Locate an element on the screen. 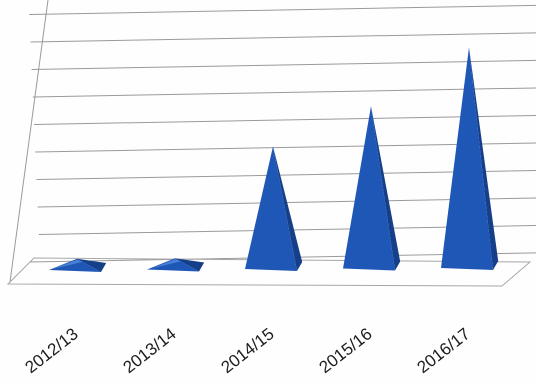 The image size is (536, 385). x-tick-label: 2013/14 is located at coordinates (150, 350).